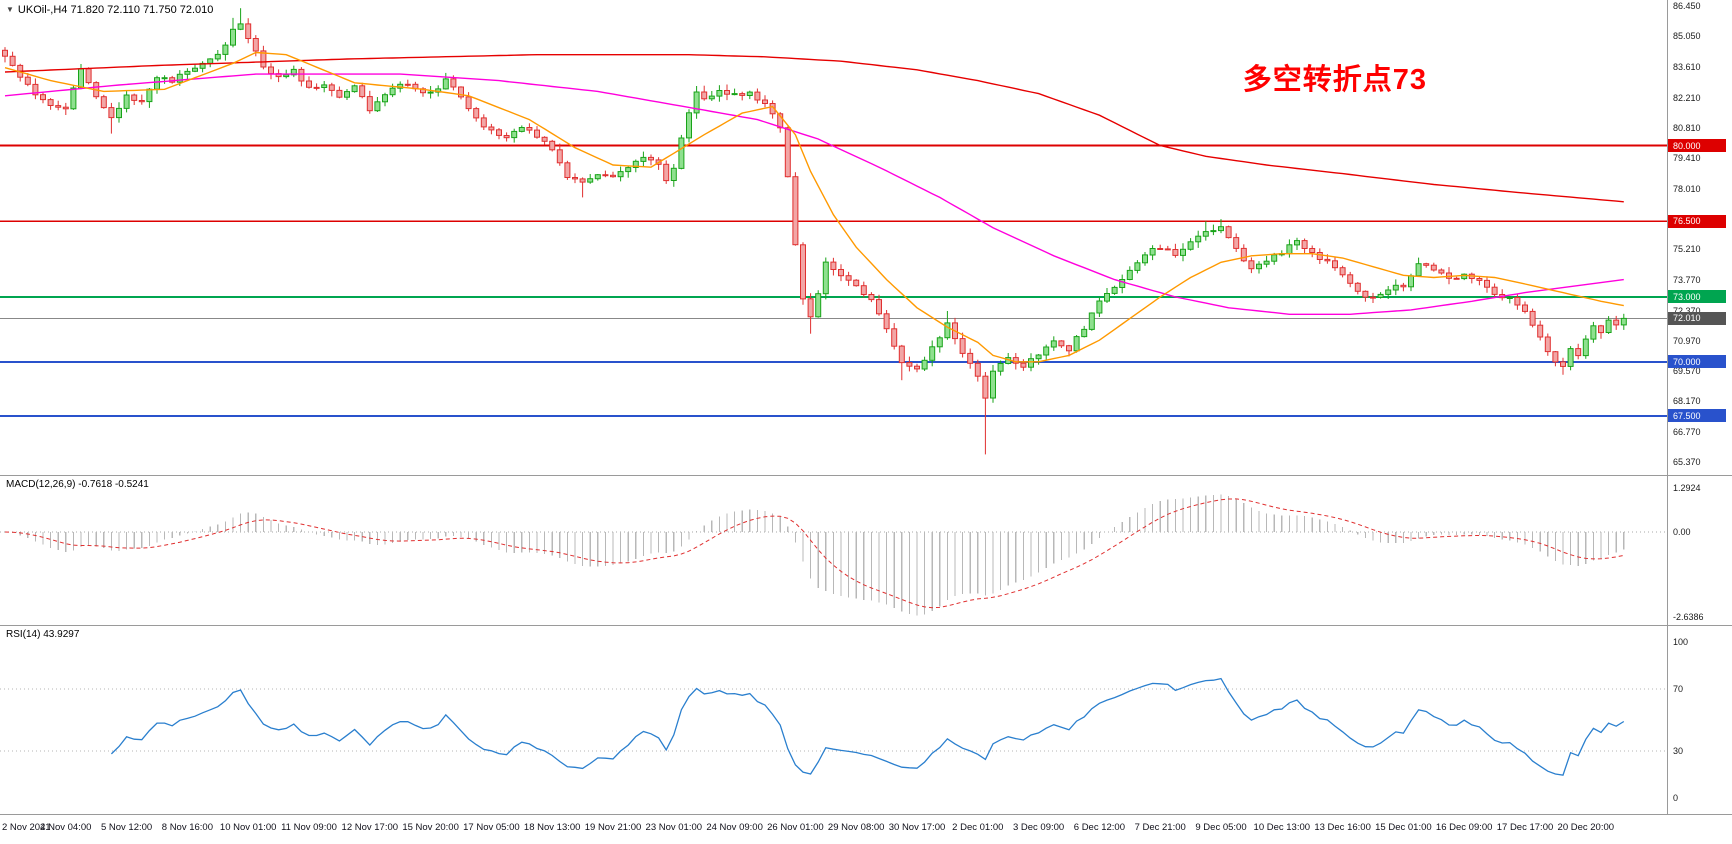 Image resolution: width=1732 pixels, height=844 pixels. What do you see at coordinates (187, 827) in the screenshot?
I see `time-label: 8 Nov 16:00` at bounding box center [187, 827].